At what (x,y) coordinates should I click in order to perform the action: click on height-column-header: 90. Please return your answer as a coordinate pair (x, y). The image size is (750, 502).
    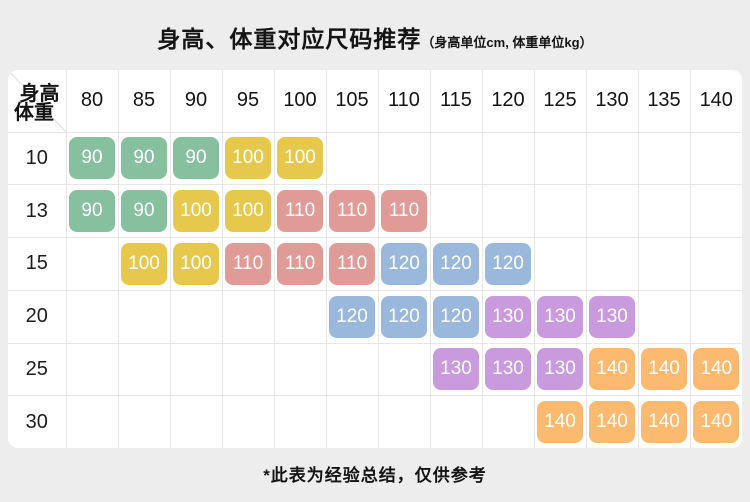
    Looking at the image, I should click on (196, 101).